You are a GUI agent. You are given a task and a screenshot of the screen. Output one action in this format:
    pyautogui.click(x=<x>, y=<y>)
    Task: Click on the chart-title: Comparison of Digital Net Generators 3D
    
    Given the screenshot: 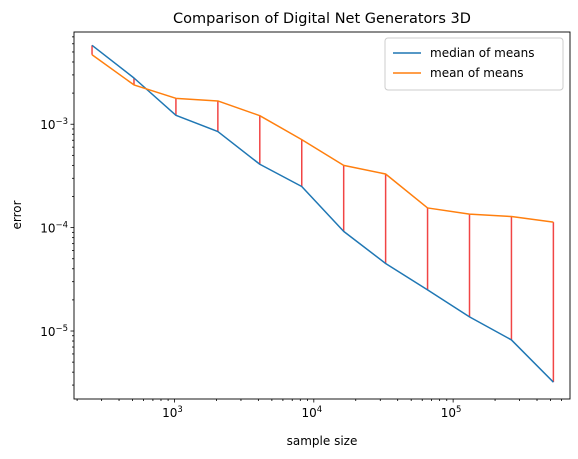 What is the action you would take?
    pyautogui.click(x=322, y=19)
    